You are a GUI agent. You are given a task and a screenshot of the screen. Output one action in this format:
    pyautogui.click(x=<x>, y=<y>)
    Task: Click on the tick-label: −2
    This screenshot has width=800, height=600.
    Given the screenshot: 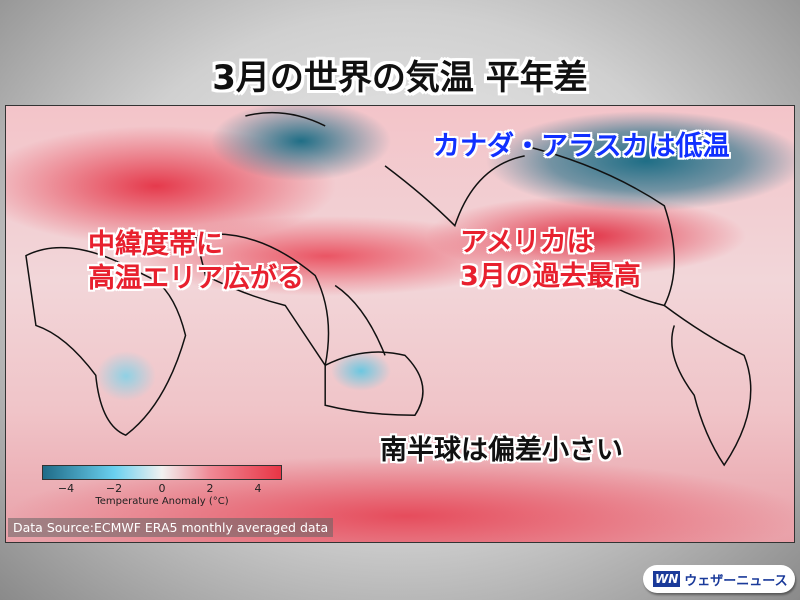 What is the action you would take?
    pyautogui.click(x=114, y=488)
    